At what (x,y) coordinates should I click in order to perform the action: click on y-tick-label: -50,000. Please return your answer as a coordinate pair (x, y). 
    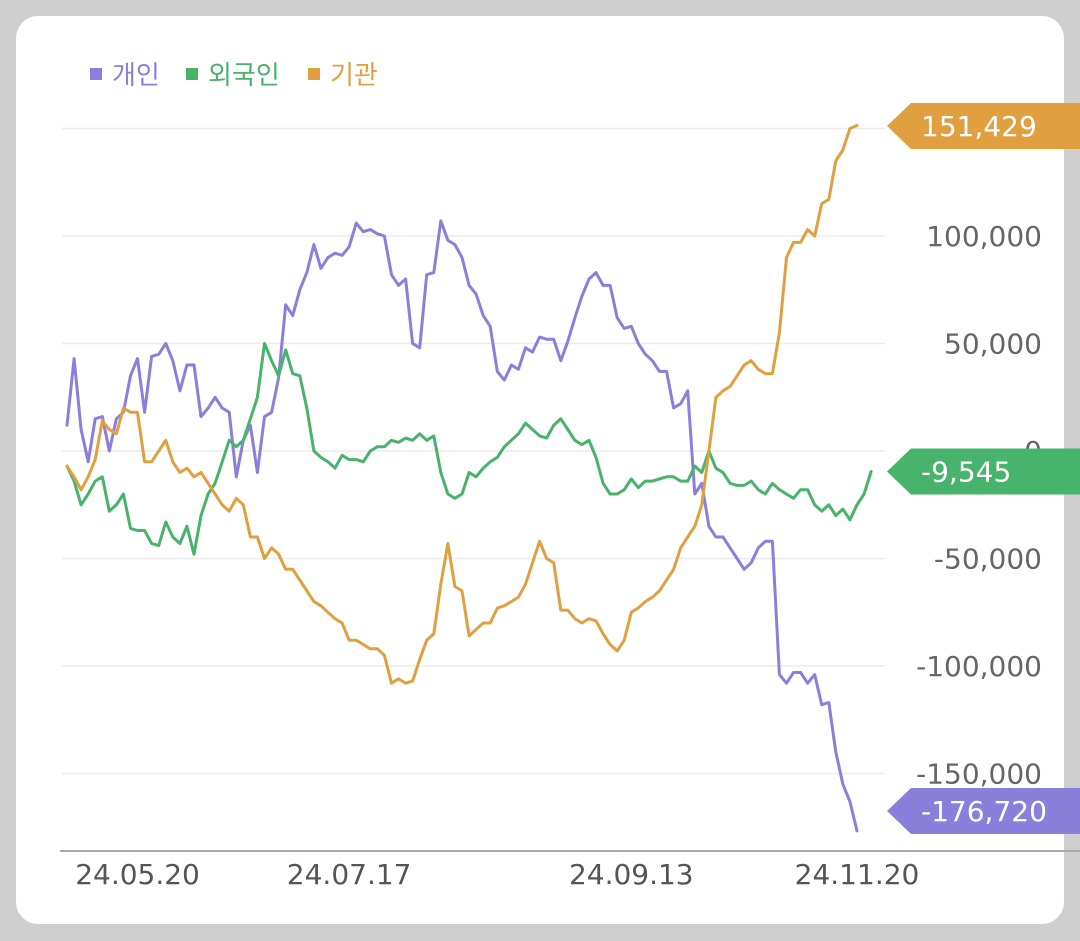
    Looking at the image, I should click on (988, 559).